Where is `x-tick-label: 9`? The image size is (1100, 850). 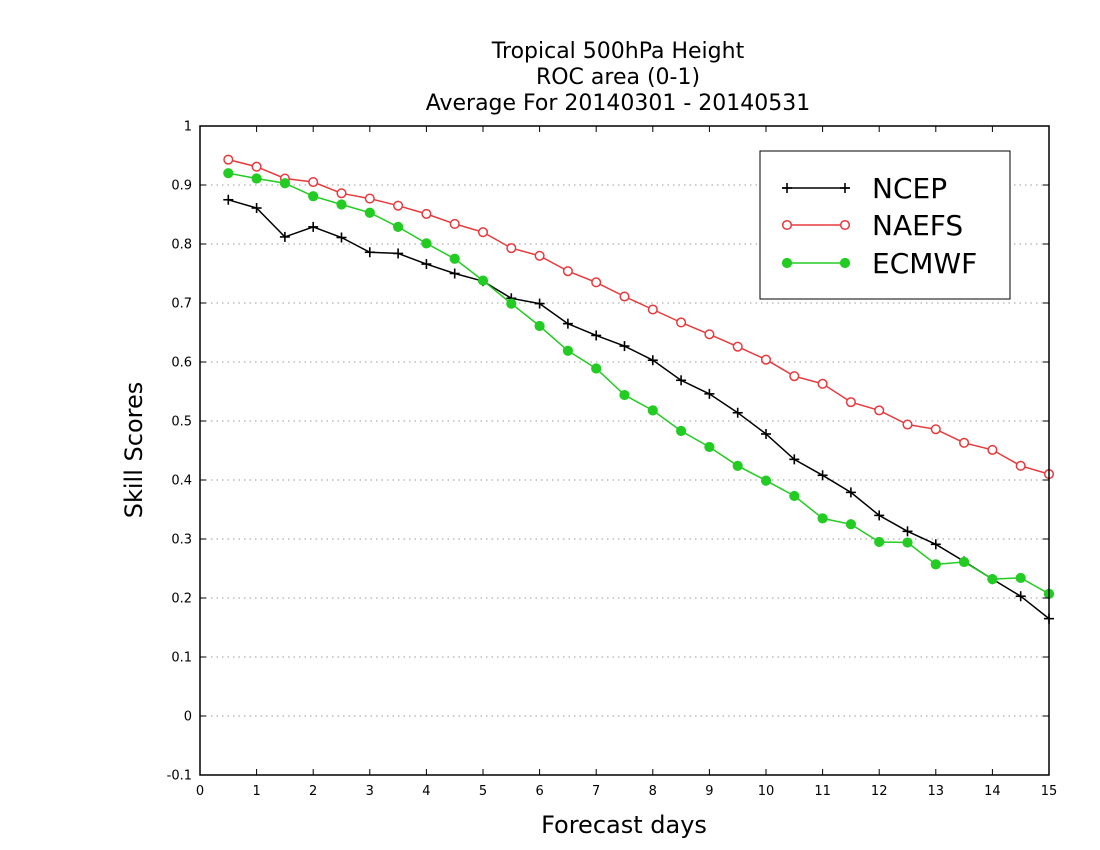
x-tick-label: 9 is located at coordinates (709, 791).